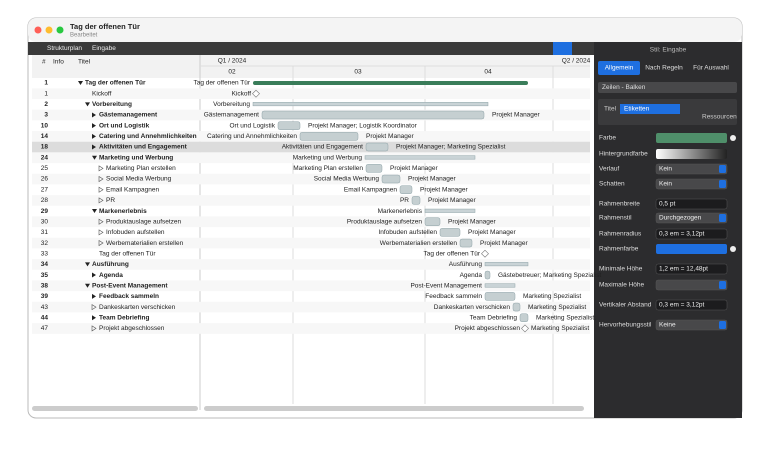 The image size is (768, 459). What do you see at coordinates (143, 147) in the screenshot?
I see `row-title: Aktivitäten und Engagement` at bounding box center [143, 147].